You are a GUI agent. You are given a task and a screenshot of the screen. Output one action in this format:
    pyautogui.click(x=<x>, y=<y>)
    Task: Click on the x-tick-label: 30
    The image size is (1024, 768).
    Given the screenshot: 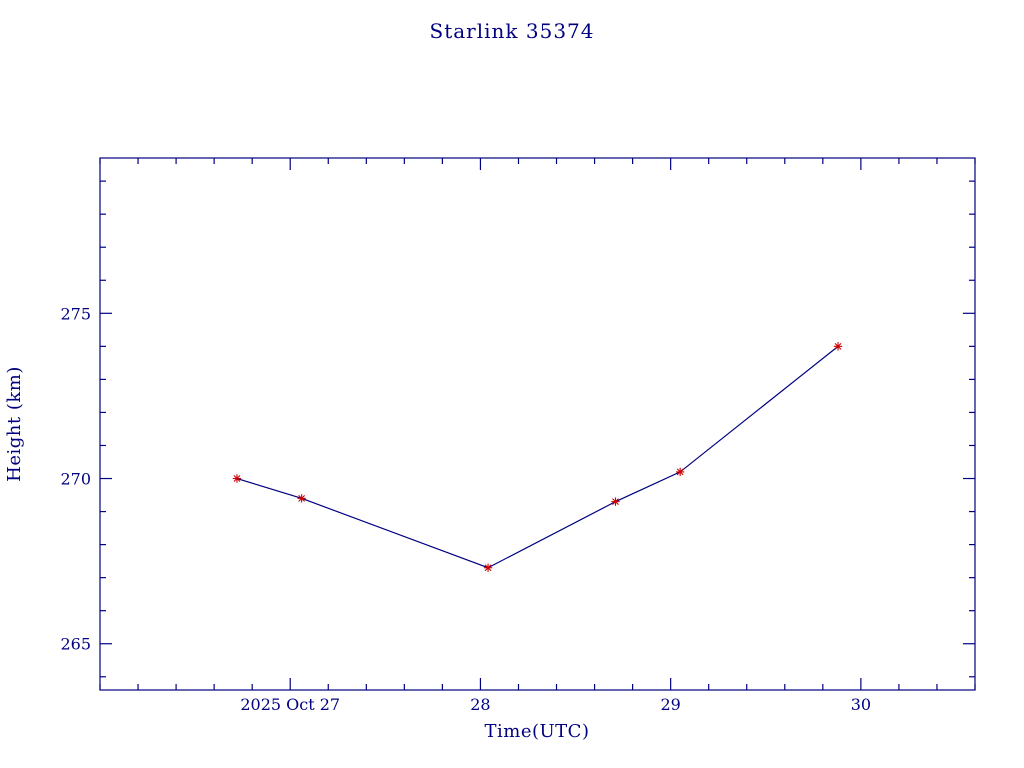 What is the action you would take?
    pyautogui.click(x=861, y=704)
    